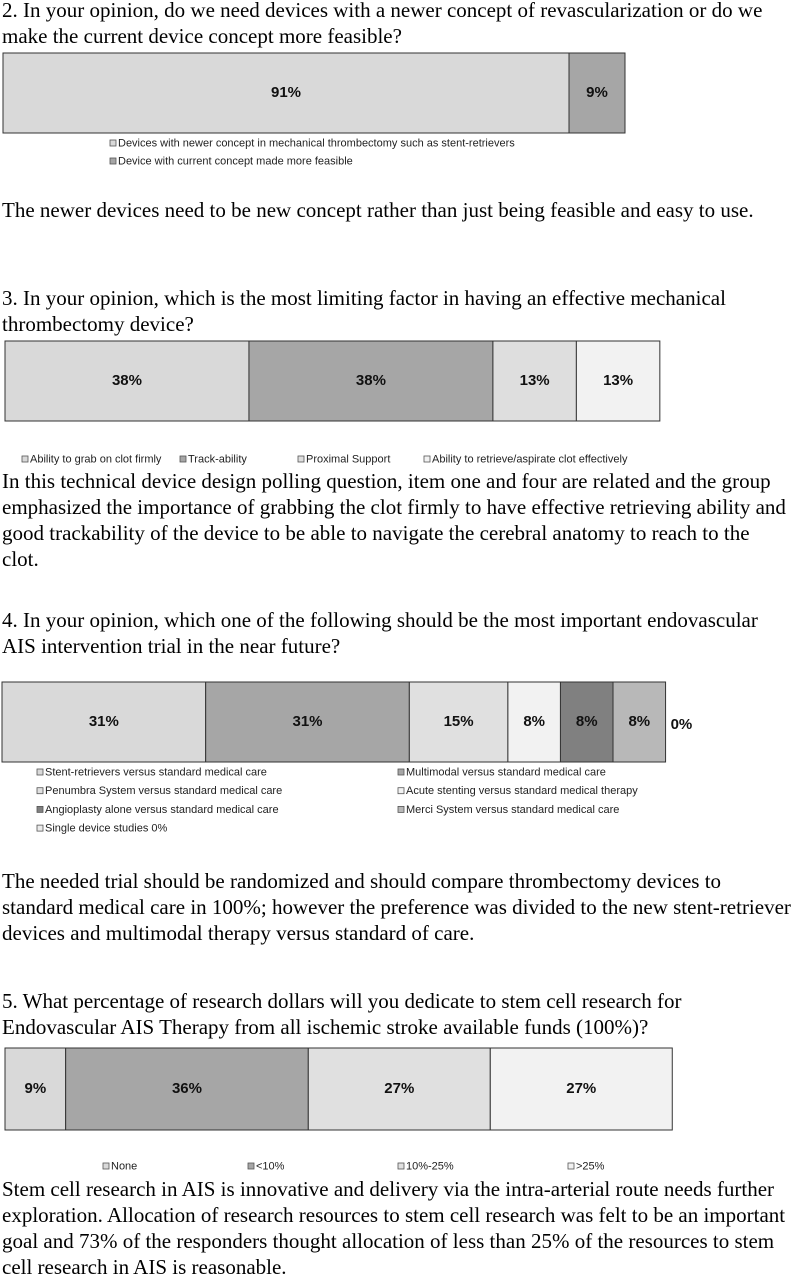  Describe the element at coordinates (430, 1166) in the screenshot. I see `legend-label: 10%-25%` at that location.